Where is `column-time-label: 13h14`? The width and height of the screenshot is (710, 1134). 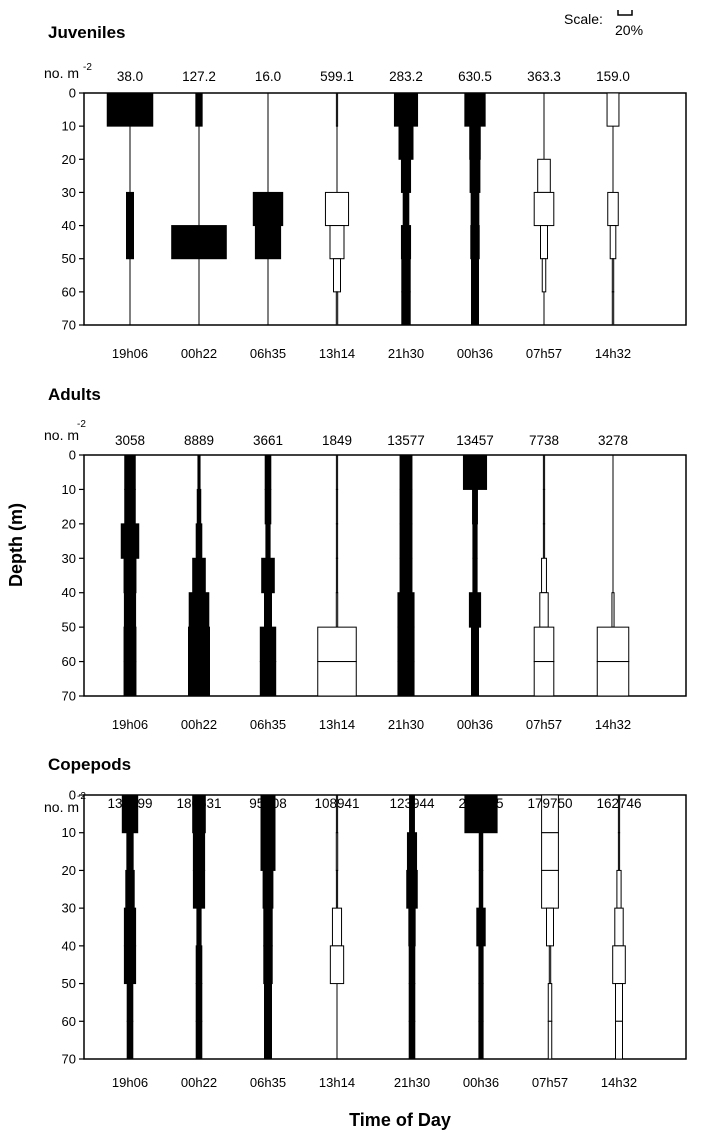
column-time-label: 13h14 is located at coordinates (337, 1082).